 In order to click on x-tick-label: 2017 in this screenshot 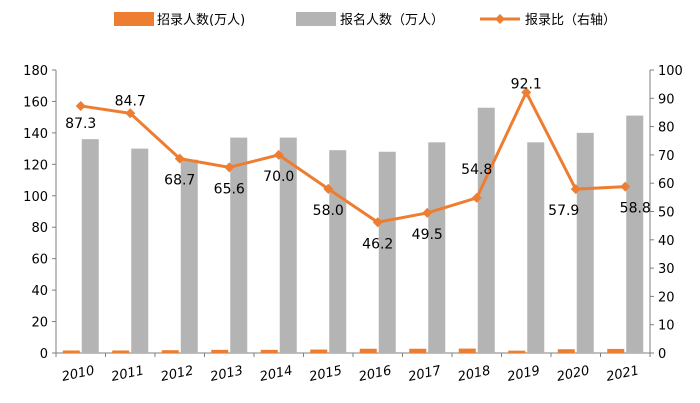, I will do `click(425, 374)`.